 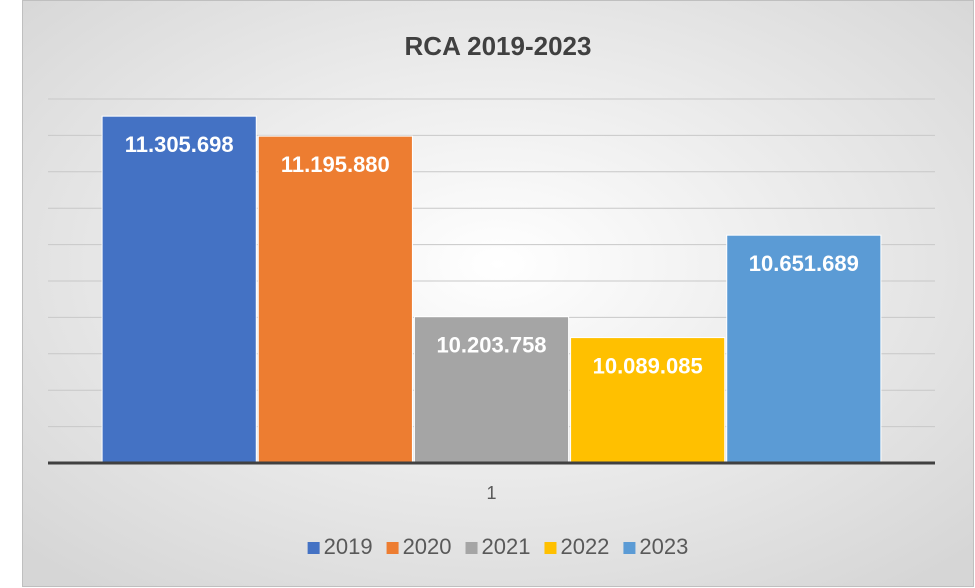 What do you see at coordinates (179, 144) in the screenshot?
I see `data-label: 11.305.698` at bounding box center [179, 144].